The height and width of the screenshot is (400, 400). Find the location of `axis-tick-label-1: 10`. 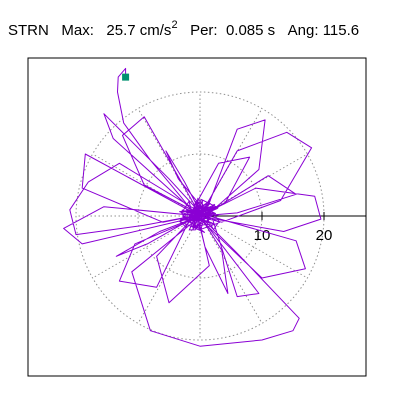

axis-tick-label-1: 10 is located at coordinates (262, 235).